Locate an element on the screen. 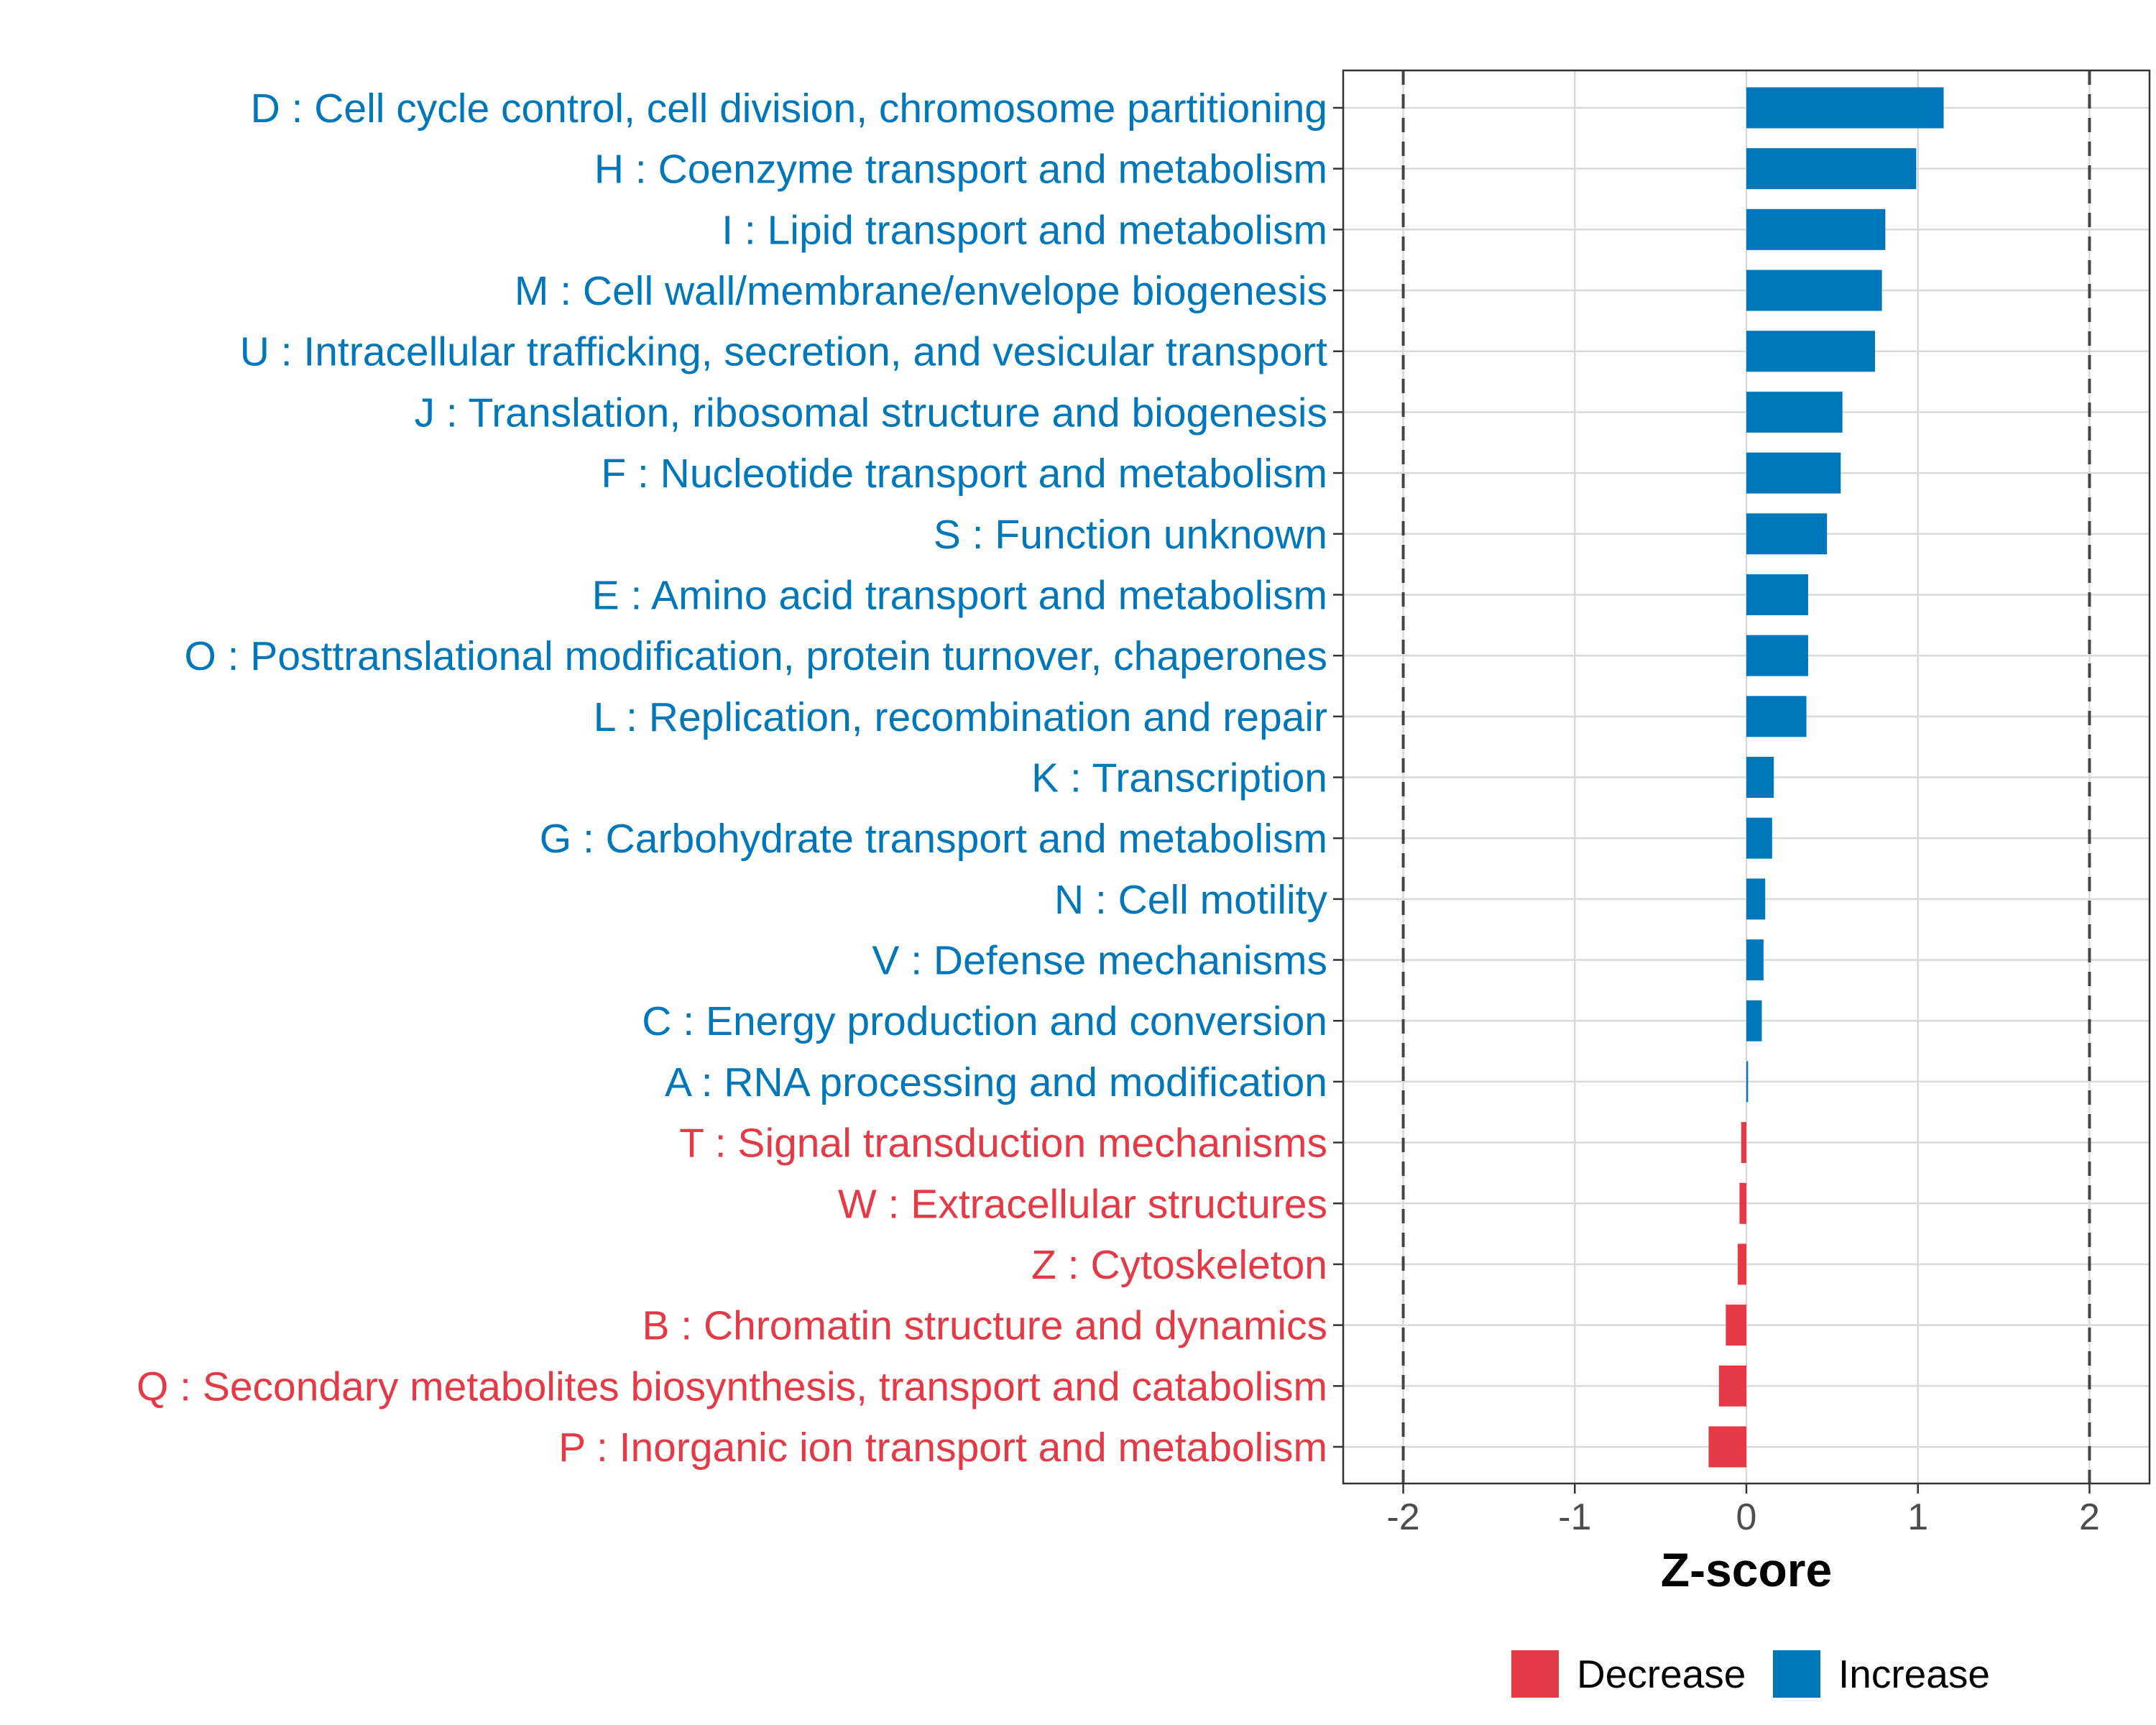  x-tick-label: 2 is located at coordinates (2089, 1517).